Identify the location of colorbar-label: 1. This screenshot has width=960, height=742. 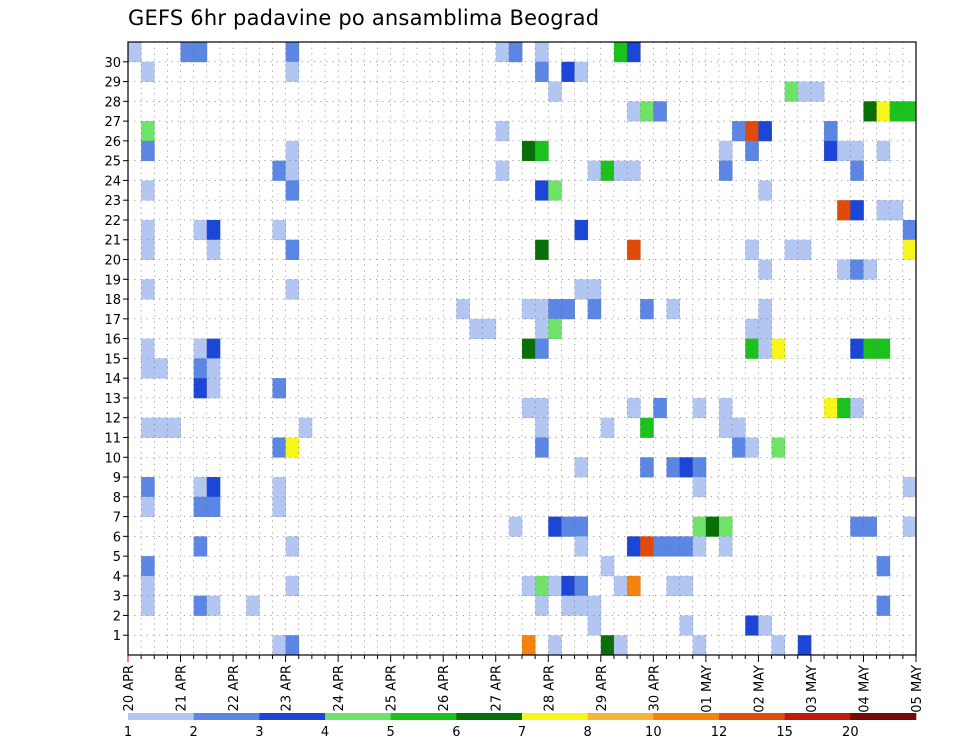
(128, 732).